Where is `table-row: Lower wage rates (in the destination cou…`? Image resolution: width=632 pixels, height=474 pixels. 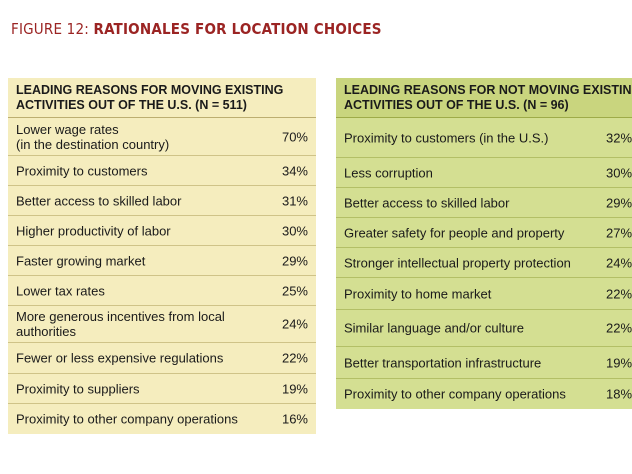 table-row: Lower wage rates (in the destination cou… is located at coordinates (162, 137).